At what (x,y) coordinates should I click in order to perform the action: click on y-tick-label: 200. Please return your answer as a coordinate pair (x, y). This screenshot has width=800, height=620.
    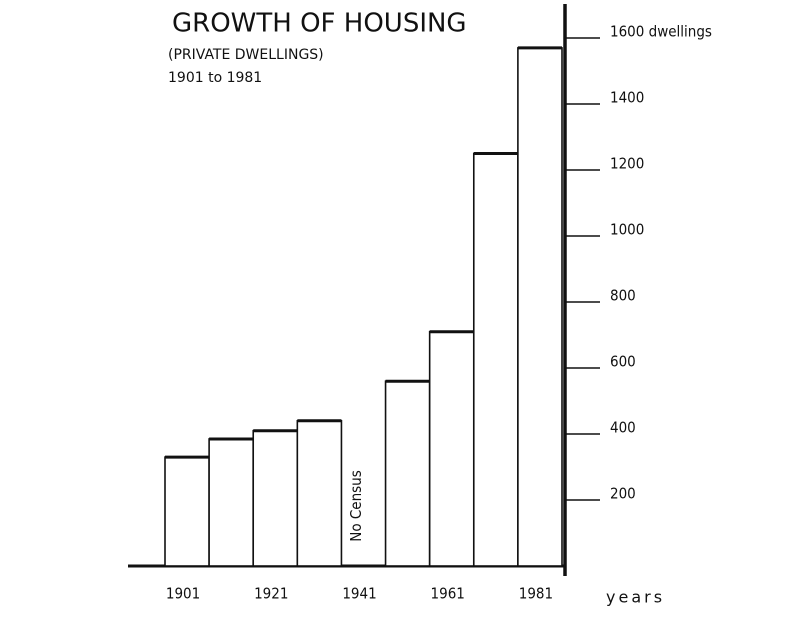
    Looking at the image, I should click on (623, 494).